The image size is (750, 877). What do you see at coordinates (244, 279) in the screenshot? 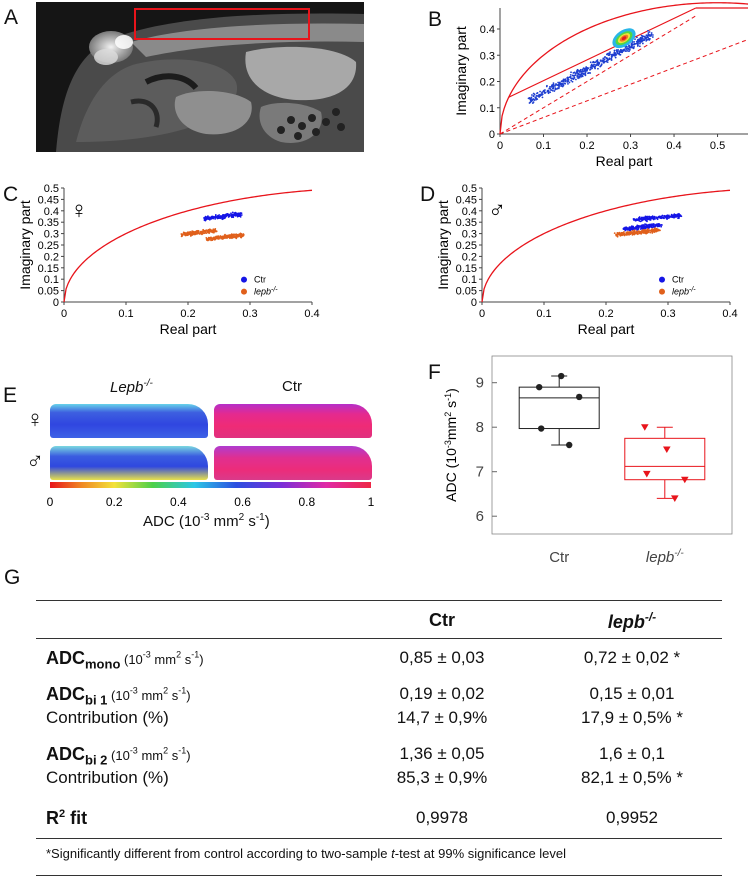
I see `legend-marker-ctr` at bounding box center [244, 279].